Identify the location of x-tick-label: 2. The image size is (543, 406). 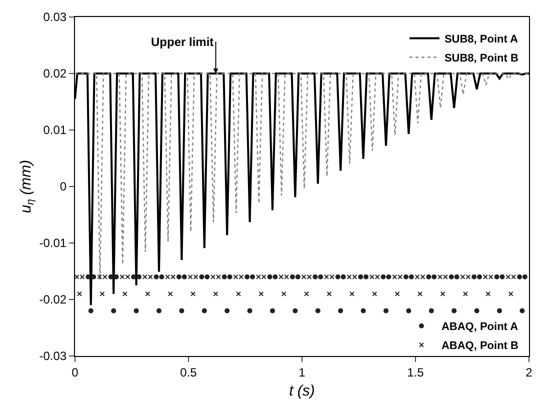
(529, 372).